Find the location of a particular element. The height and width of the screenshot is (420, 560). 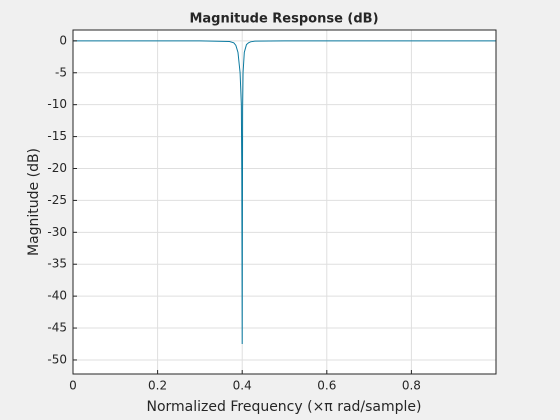

x-tick-label: 0.6 is located at coordinates (326, 386).